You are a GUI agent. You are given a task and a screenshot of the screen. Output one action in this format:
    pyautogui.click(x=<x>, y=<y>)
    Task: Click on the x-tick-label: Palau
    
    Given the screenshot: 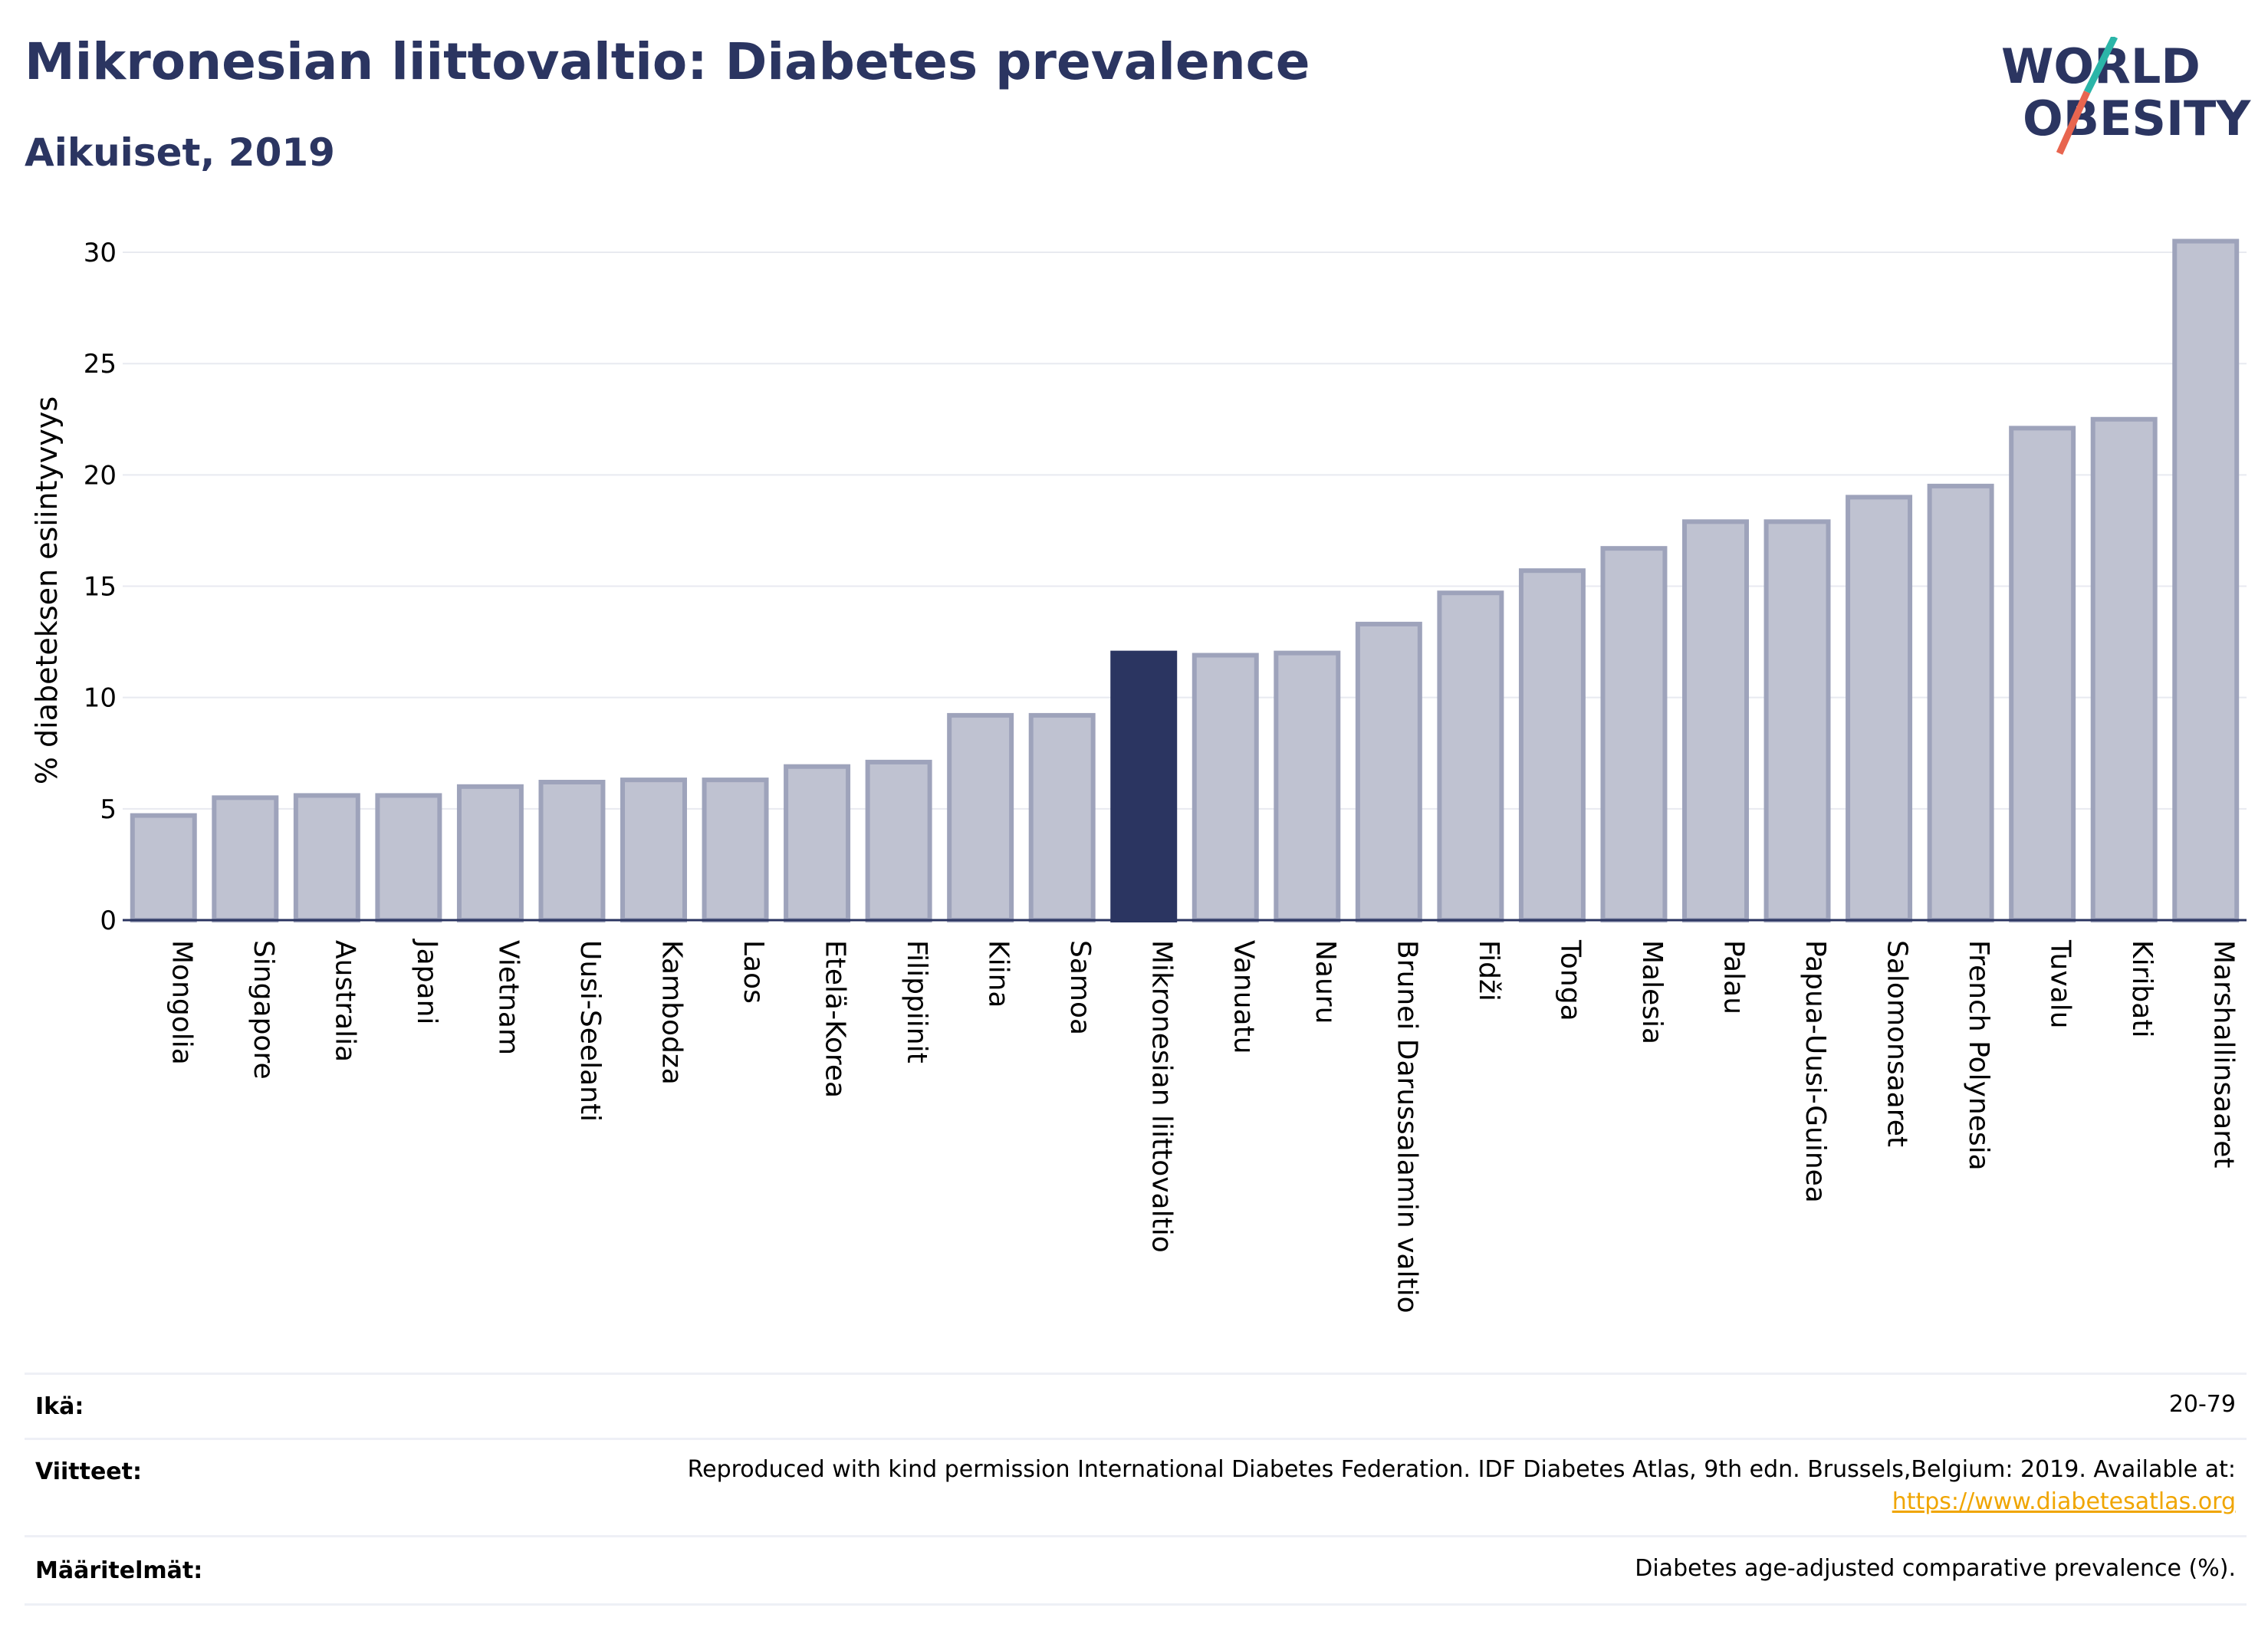 What is the action you would take?
    pyautogui.click(x=1734, y=977)
    